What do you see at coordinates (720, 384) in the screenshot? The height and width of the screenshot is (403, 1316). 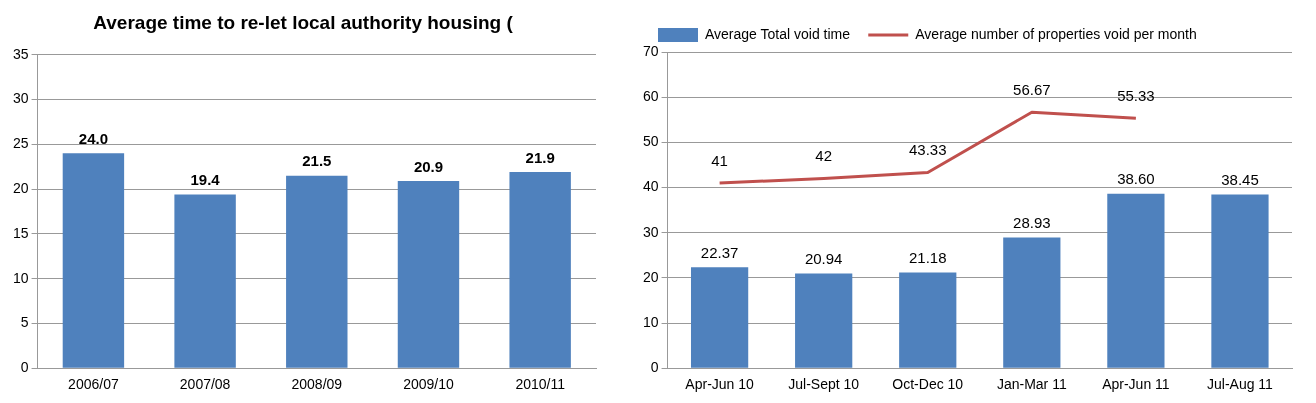 I see `x-tick-label: Apr-Jun 10` at bounding box center [720, 384].